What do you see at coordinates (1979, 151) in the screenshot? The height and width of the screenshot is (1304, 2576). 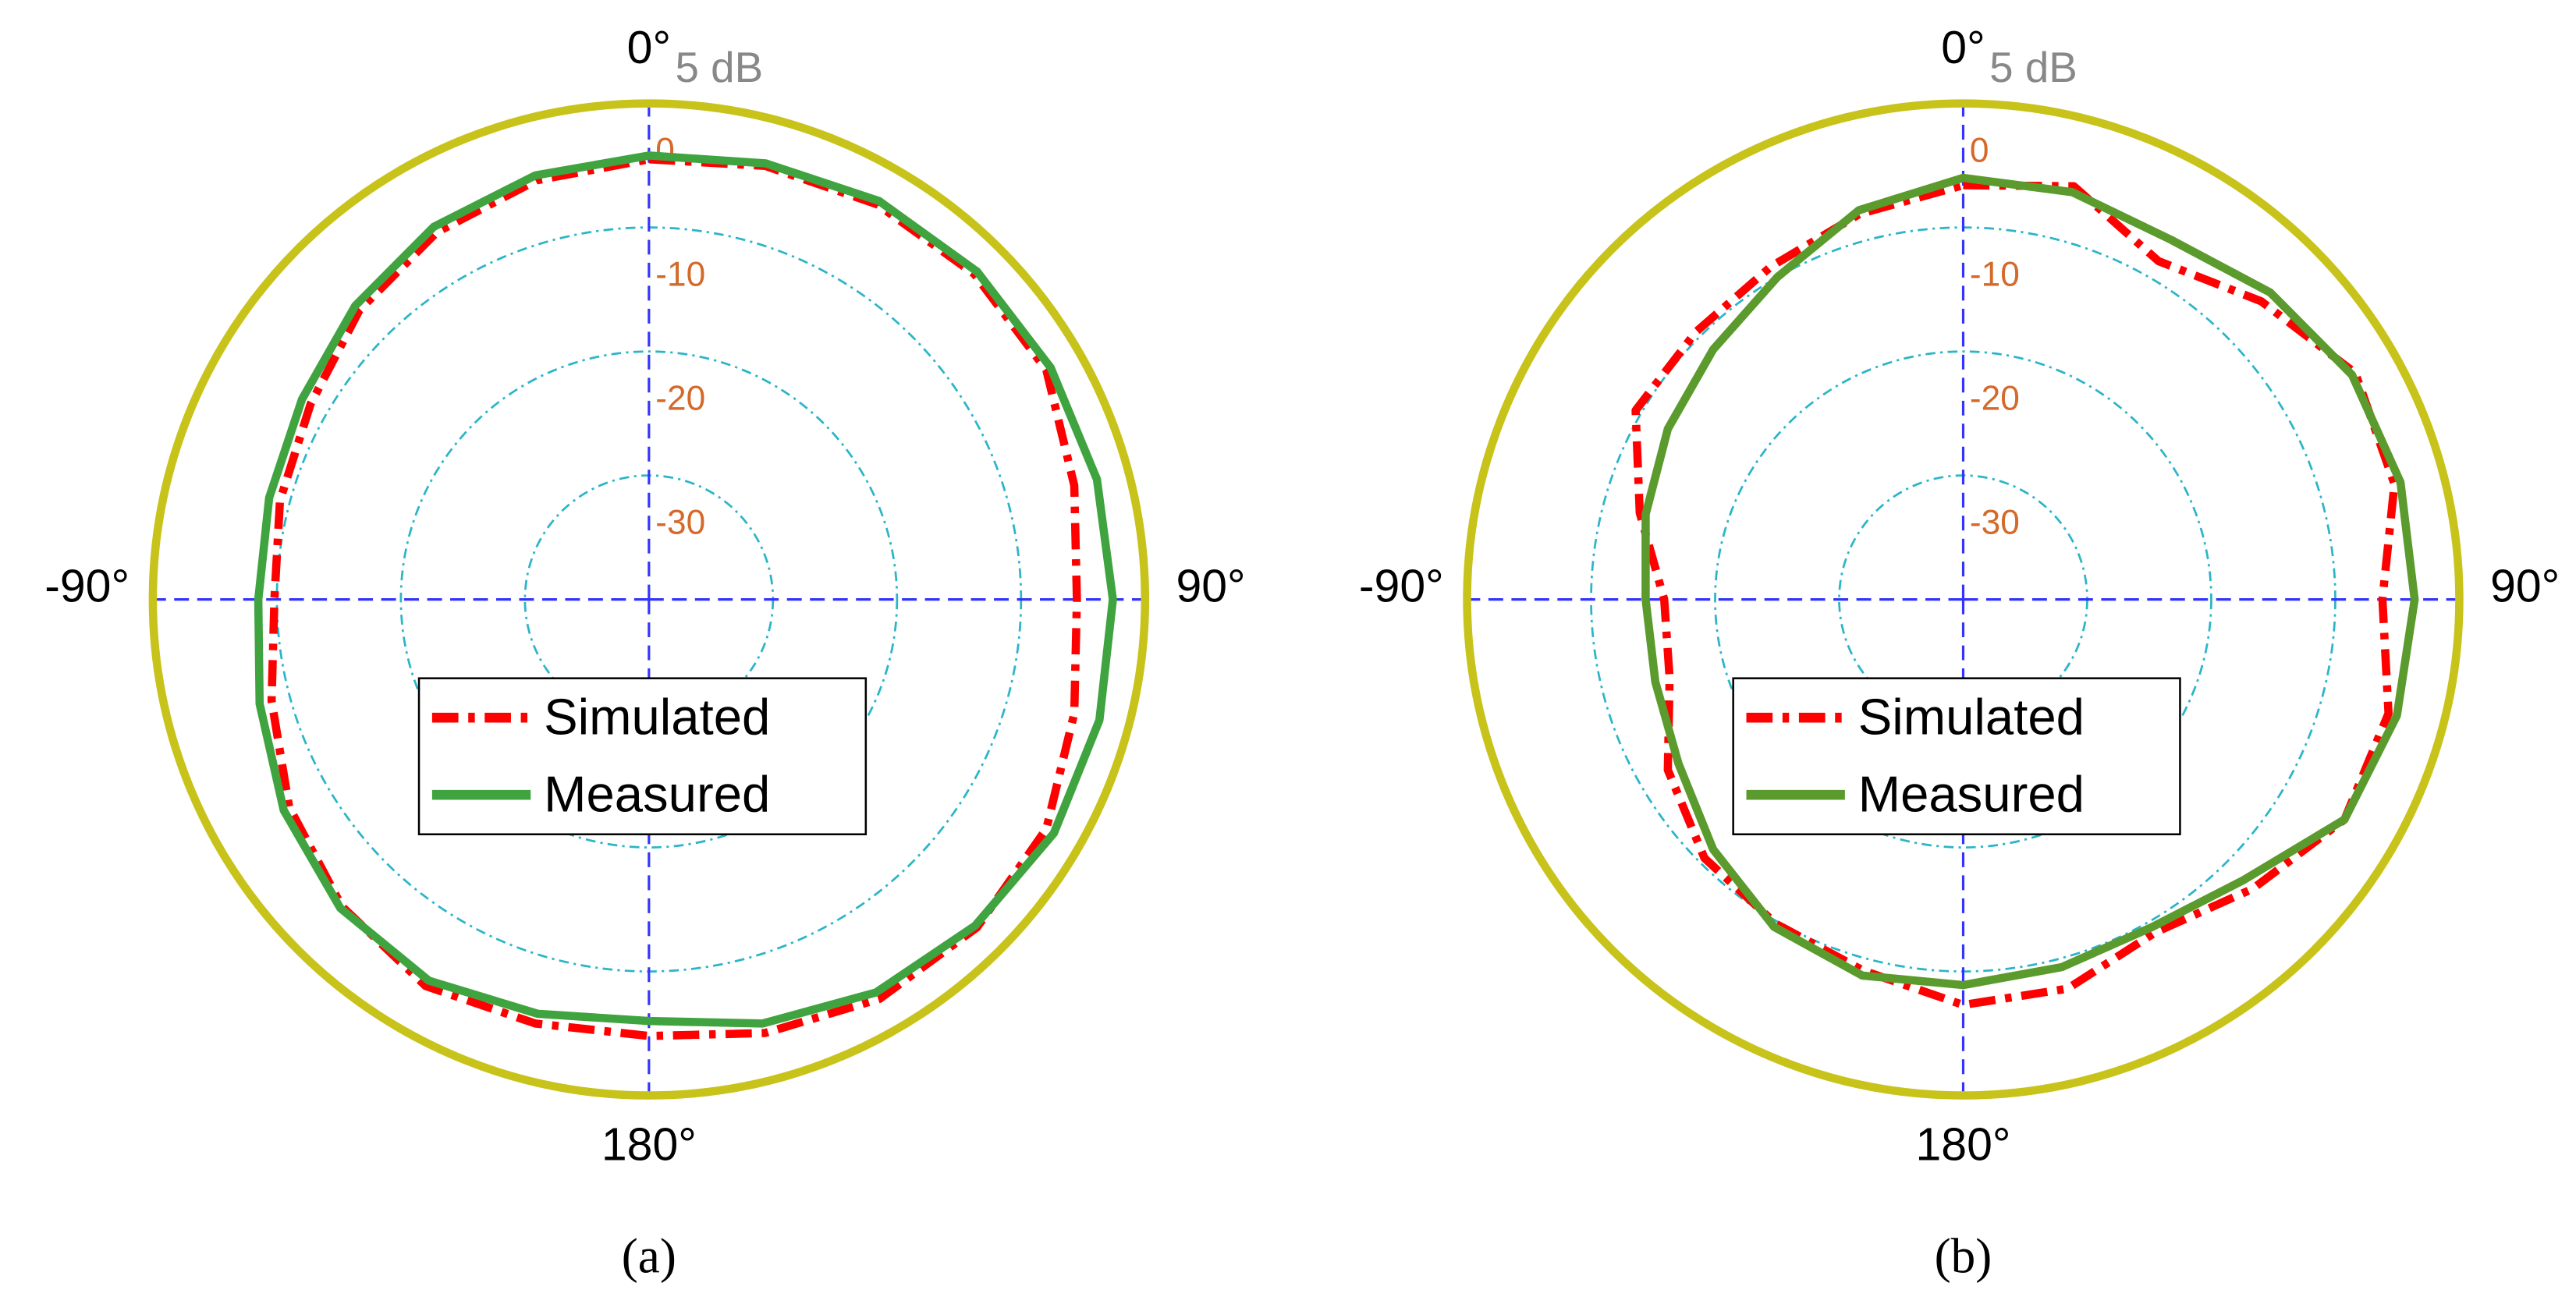 I see `r-tick-label: 0` at bounding box center [1979, 151].